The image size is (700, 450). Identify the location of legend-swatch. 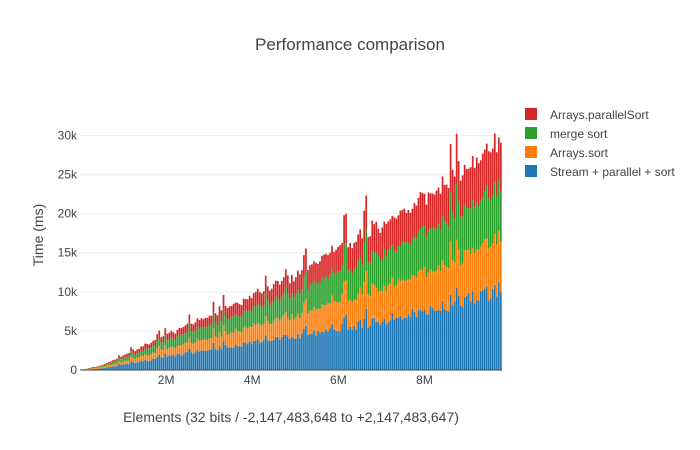
(531, 171).